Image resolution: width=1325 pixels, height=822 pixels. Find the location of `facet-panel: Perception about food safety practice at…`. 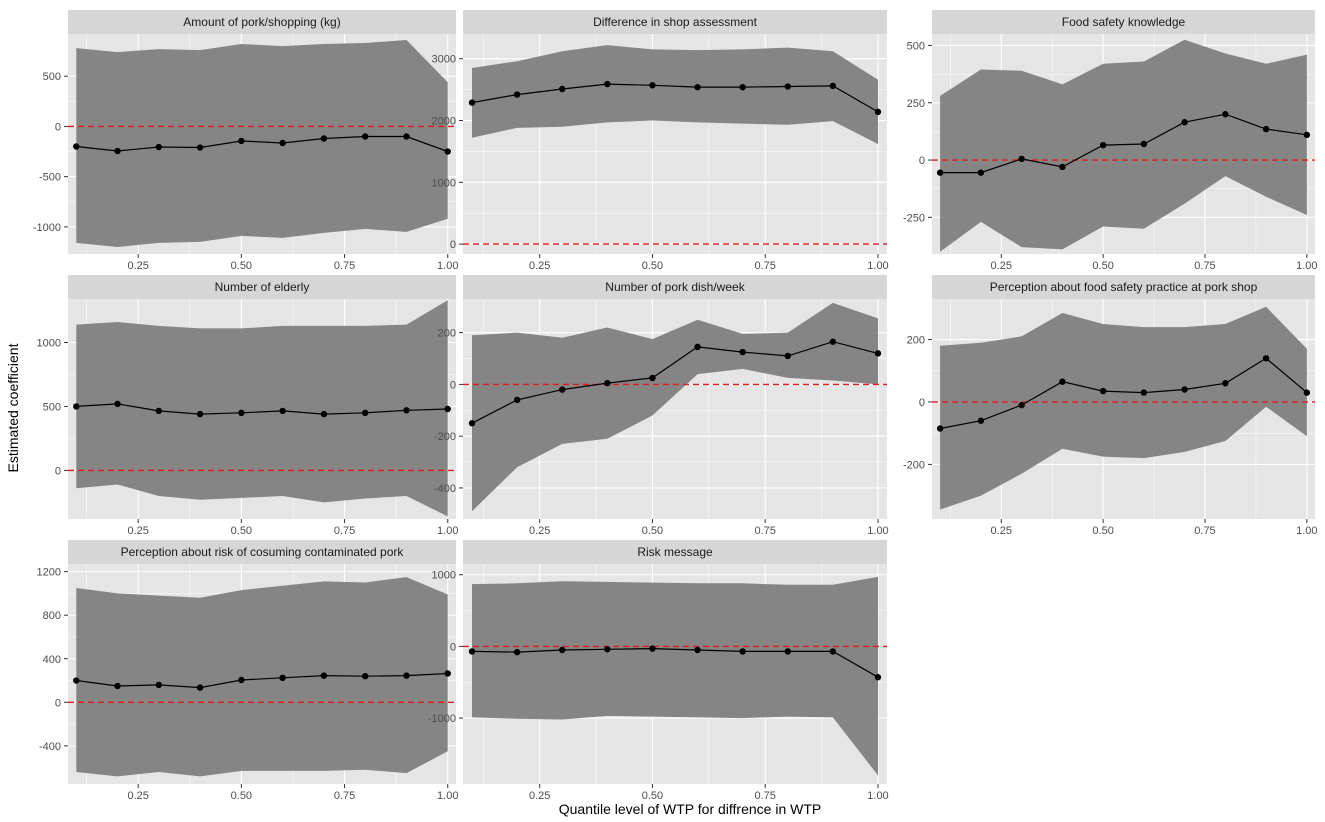

facet-panel: Perception about food safety practice at… is located at coordinates (1110, 406).